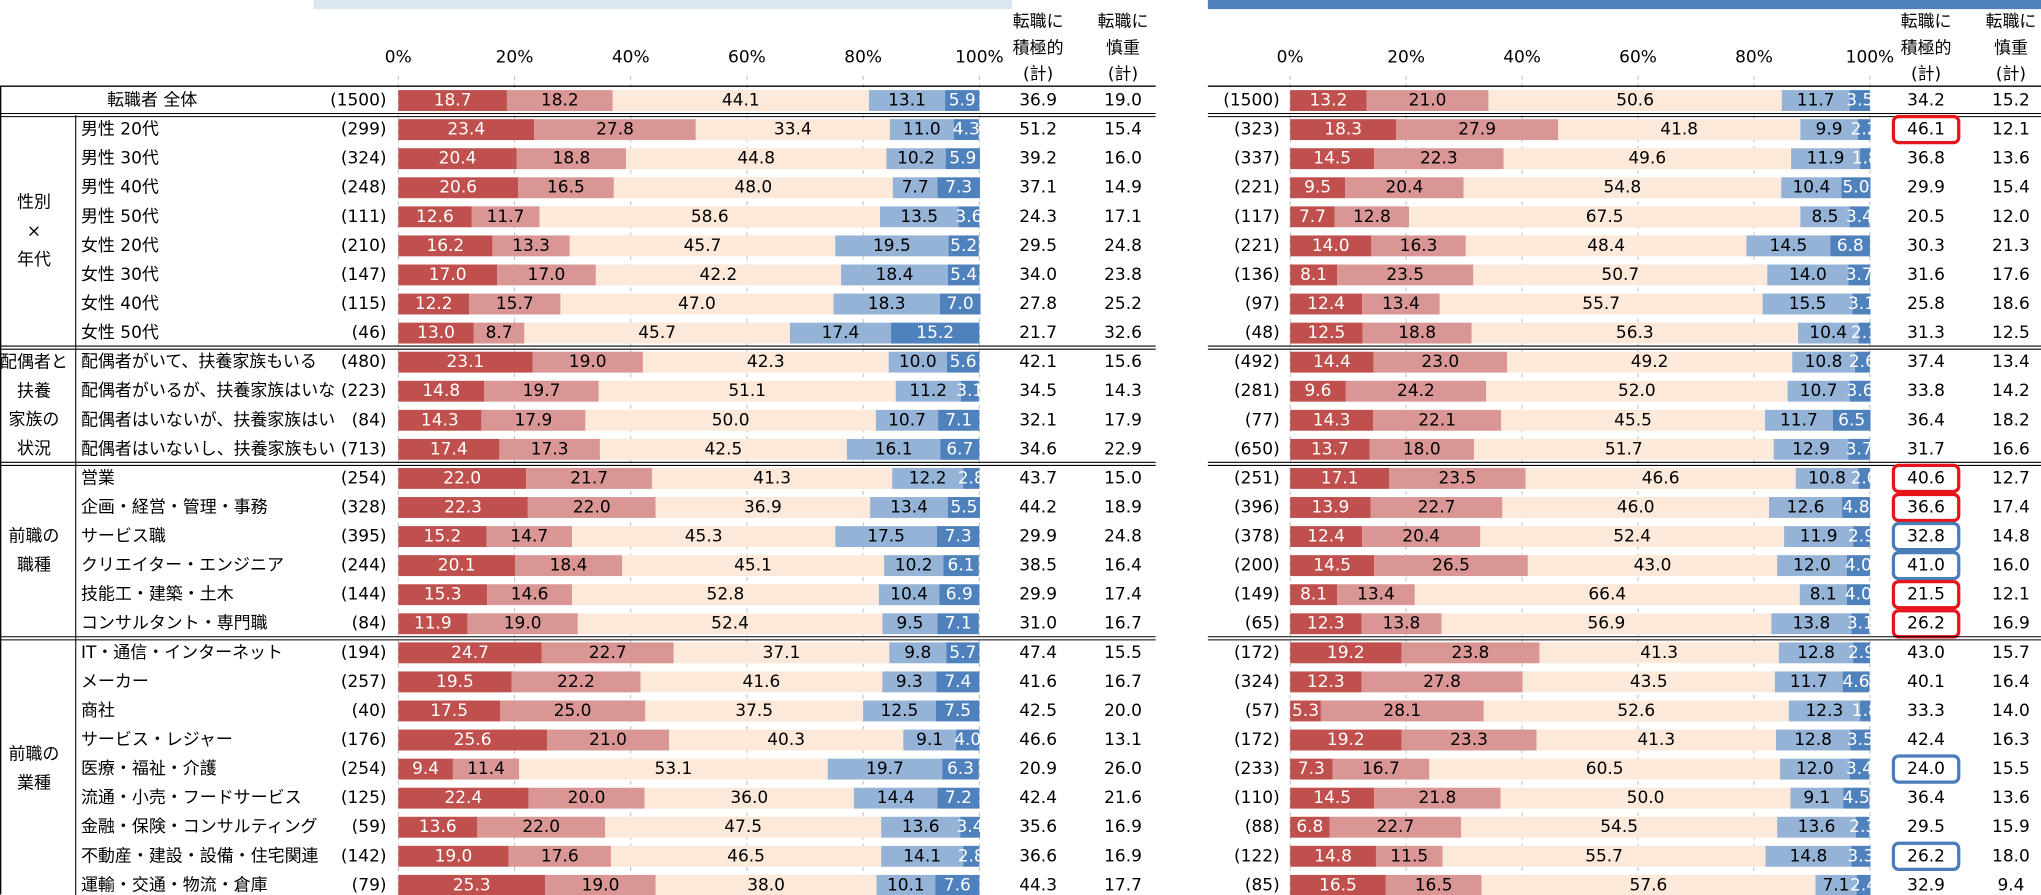 This screenshot has width=2041, height=895. I want to click on value-label: 7.3, so click(958, 188).